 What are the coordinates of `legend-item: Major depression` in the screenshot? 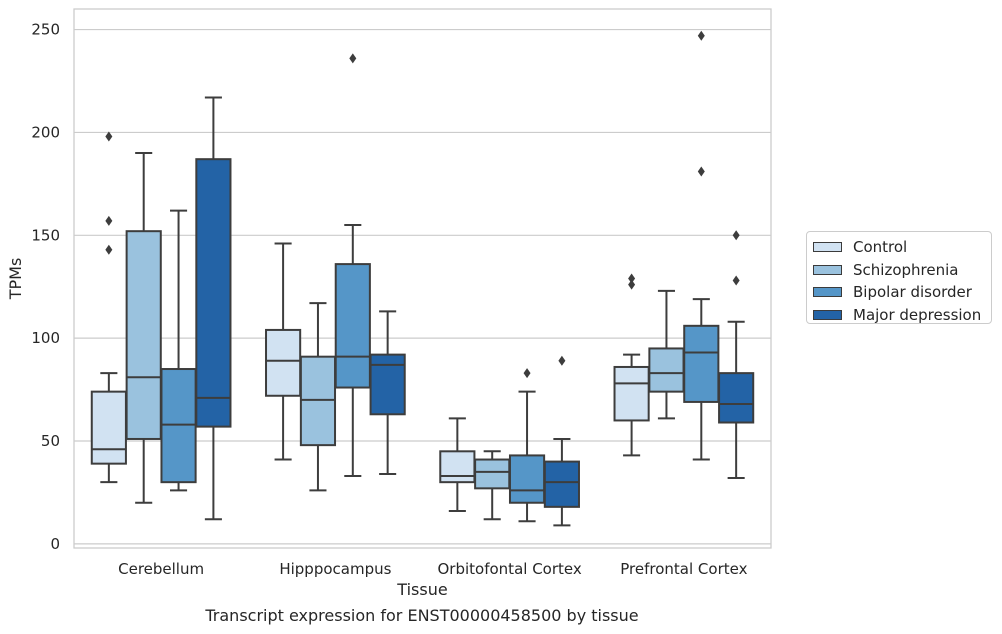 It's located at (902, 315).